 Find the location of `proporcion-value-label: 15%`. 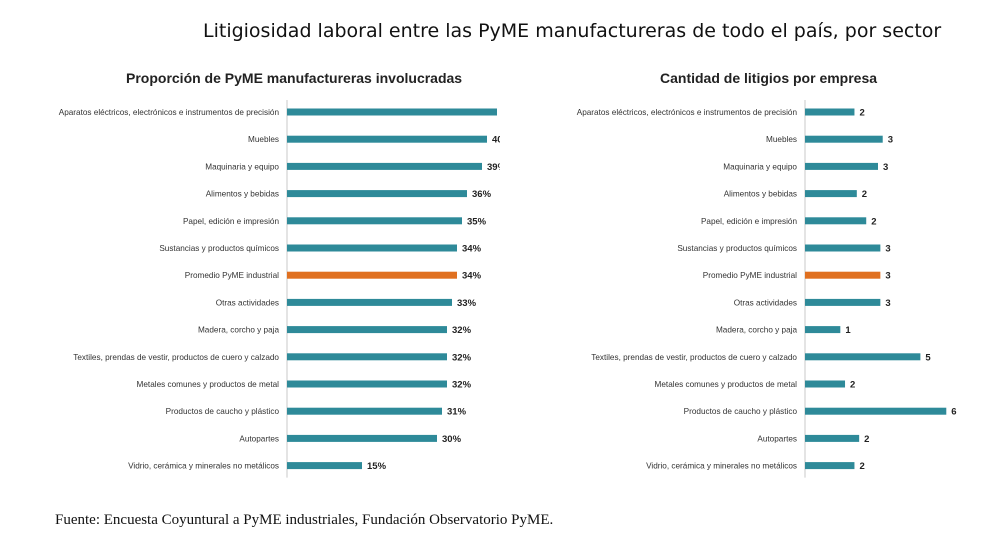

proporcion-value-label: 15% is located at coordinates (377, 466).